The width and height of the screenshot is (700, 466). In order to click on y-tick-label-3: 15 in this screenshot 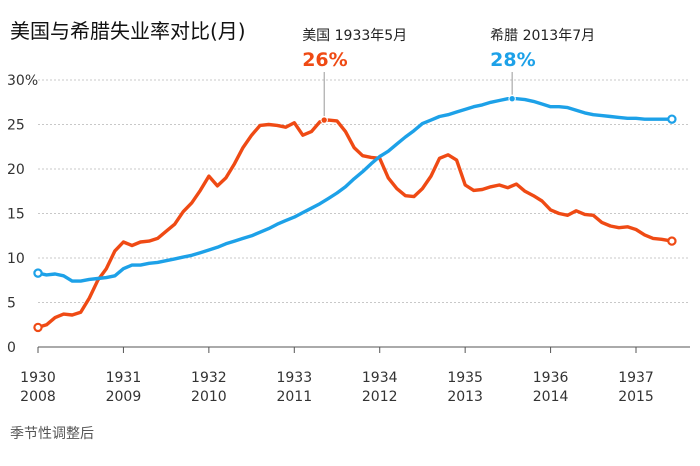, I will do `click(16, 215)`.